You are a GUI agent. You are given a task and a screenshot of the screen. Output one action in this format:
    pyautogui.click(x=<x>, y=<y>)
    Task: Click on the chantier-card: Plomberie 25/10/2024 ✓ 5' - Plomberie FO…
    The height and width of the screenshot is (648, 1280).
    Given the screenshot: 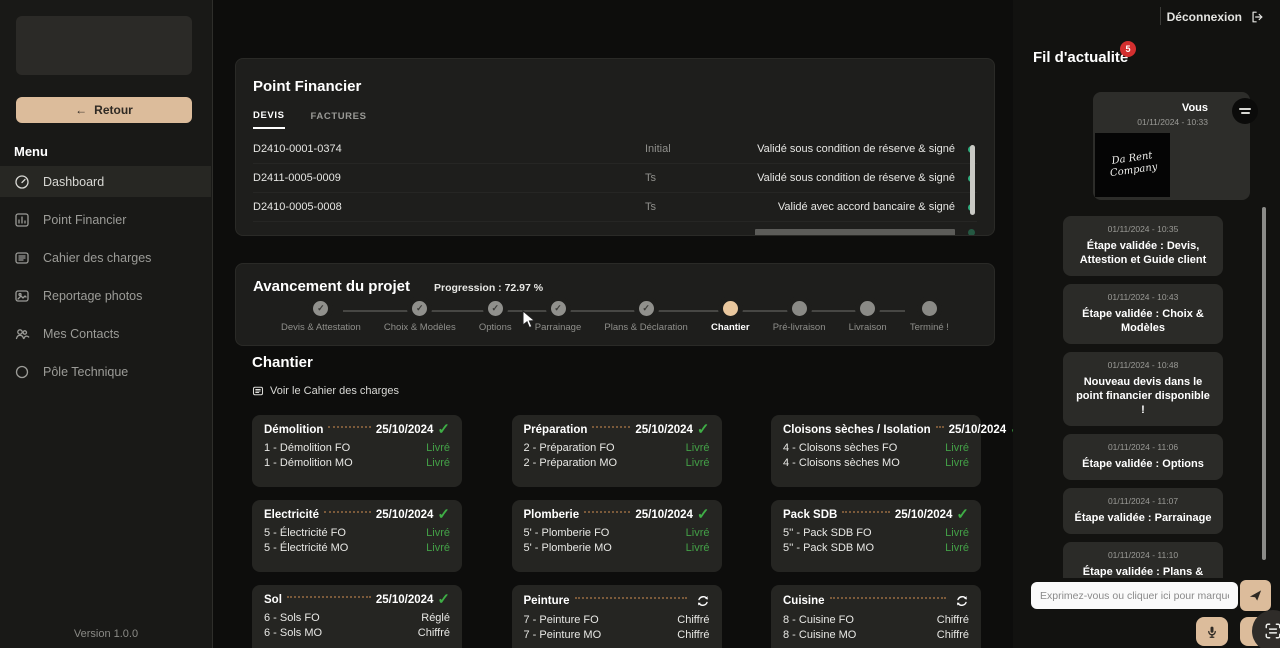 What is the action you would take?
    pyautogui.click(x=616, y=536)
    